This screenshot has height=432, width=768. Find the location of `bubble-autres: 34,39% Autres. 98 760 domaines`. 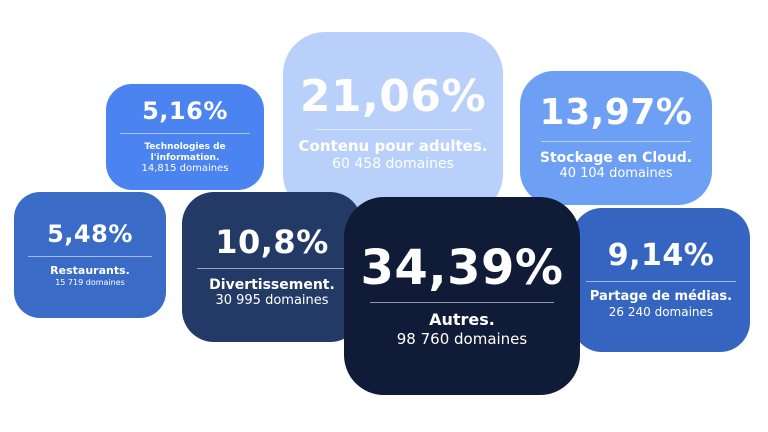

bubble-autres: 34,39% Autres. 98 760 domaines is located at coordinates (462, 296).